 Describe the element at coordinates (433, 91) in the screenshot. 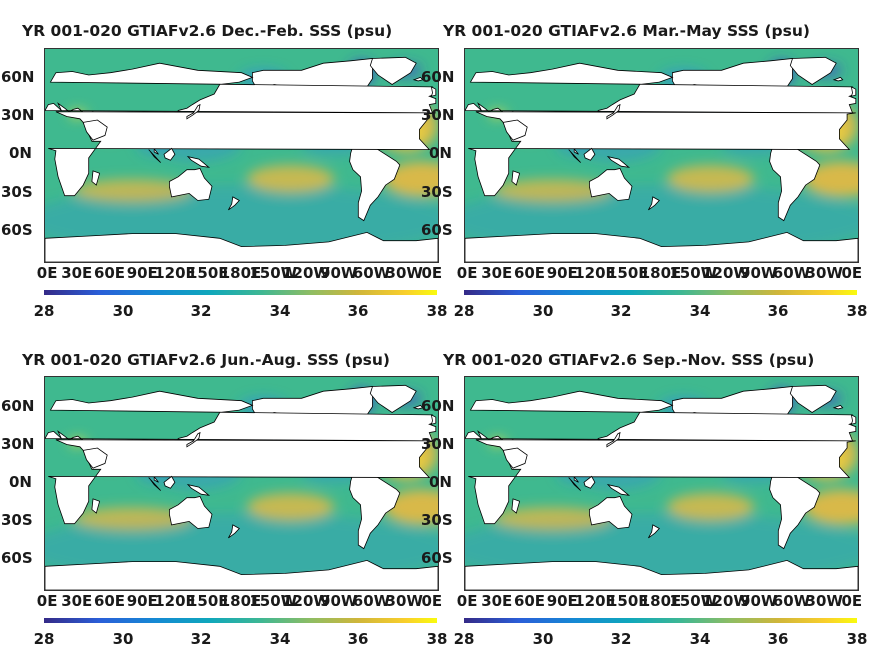

I see `landmass-uk` at that location.